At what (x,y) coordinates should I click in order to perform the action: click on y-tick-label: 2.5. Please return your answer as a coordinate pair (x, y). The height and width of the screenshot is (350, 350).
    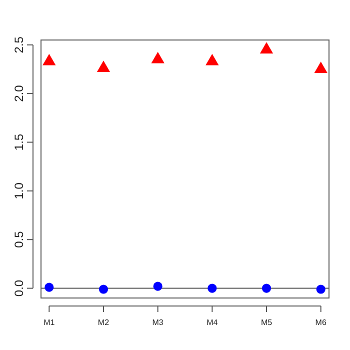
    Looking at the image, I should click on (19, 45).